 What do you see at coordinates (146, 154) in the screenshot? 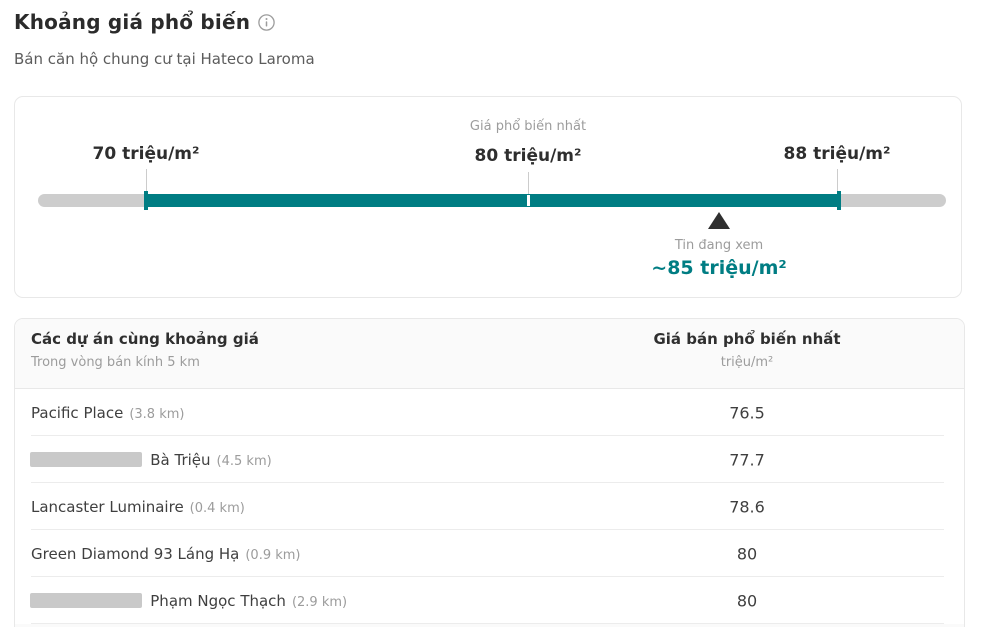
I see `min-price-label: 70 triệu/m²` at bounding box center [146, 154].